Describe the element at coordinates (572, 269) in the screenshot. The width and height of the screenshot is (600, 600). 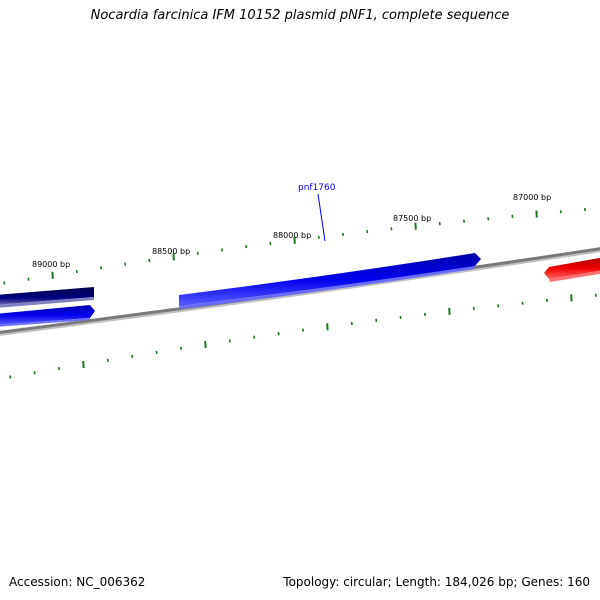
I see `gene-red-right` at that location.